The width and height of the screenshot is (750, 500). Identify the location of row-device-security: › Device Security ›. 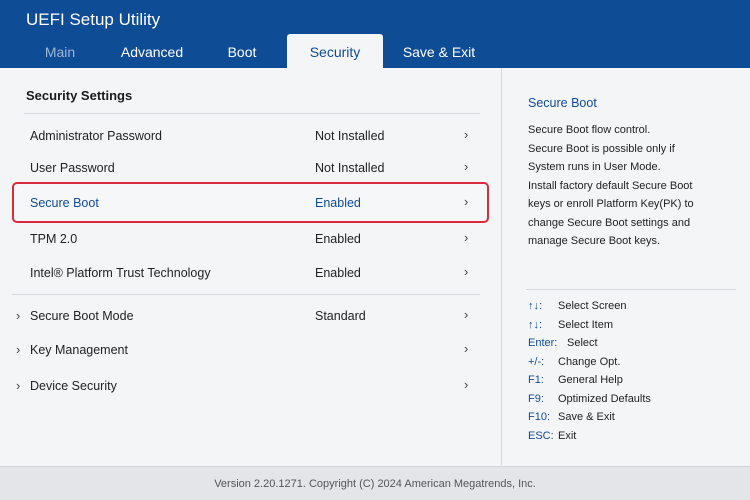
(250, 386).